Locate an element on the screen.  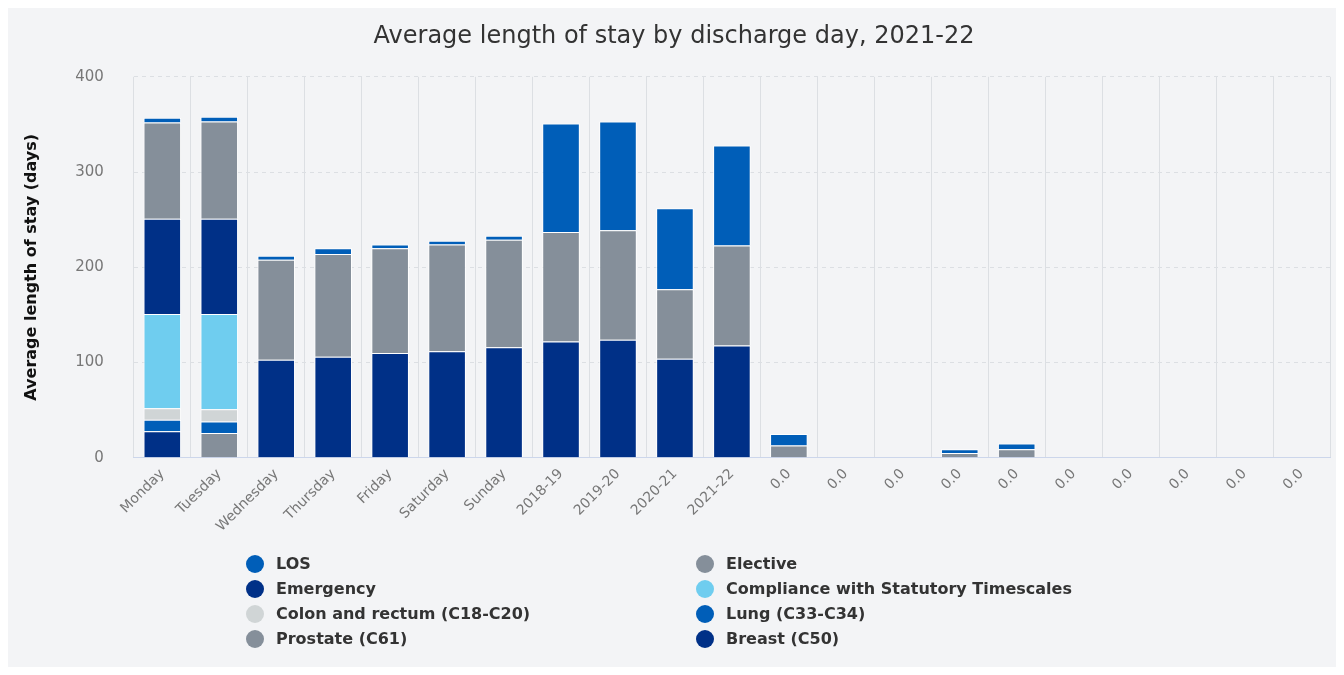
legend-label: Compliance with Statutory Timescales is located at coordinates (899, 588).